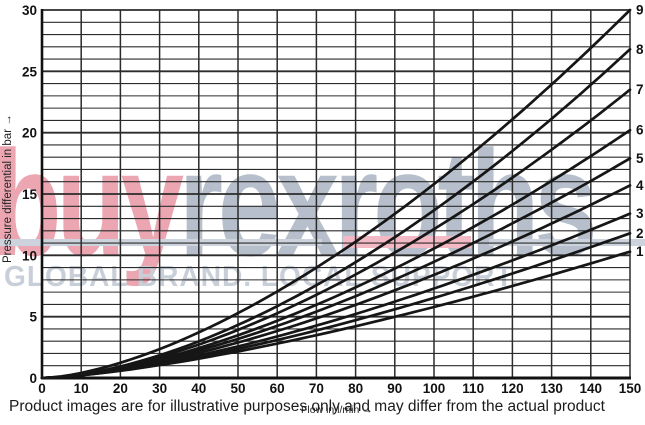 The height and width of the screenshot is (425, 645). Describe the element at coordinates (434, 388) in the screenshot. I see `x-tick-label: 100` at that location.